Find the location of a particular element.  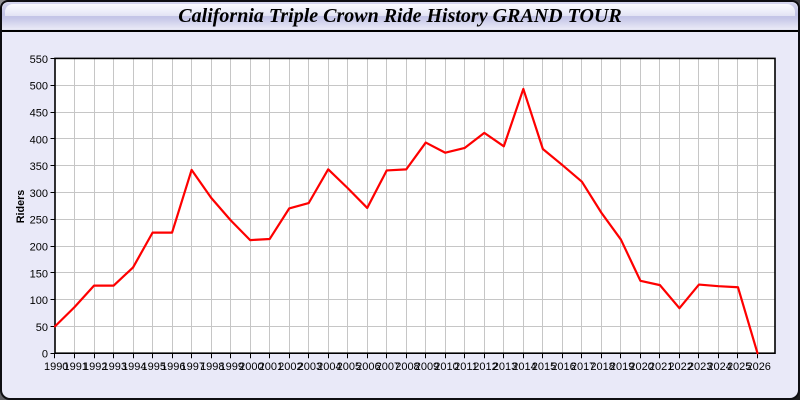

svg-text: 2005 is located at coordinates (349, 367).